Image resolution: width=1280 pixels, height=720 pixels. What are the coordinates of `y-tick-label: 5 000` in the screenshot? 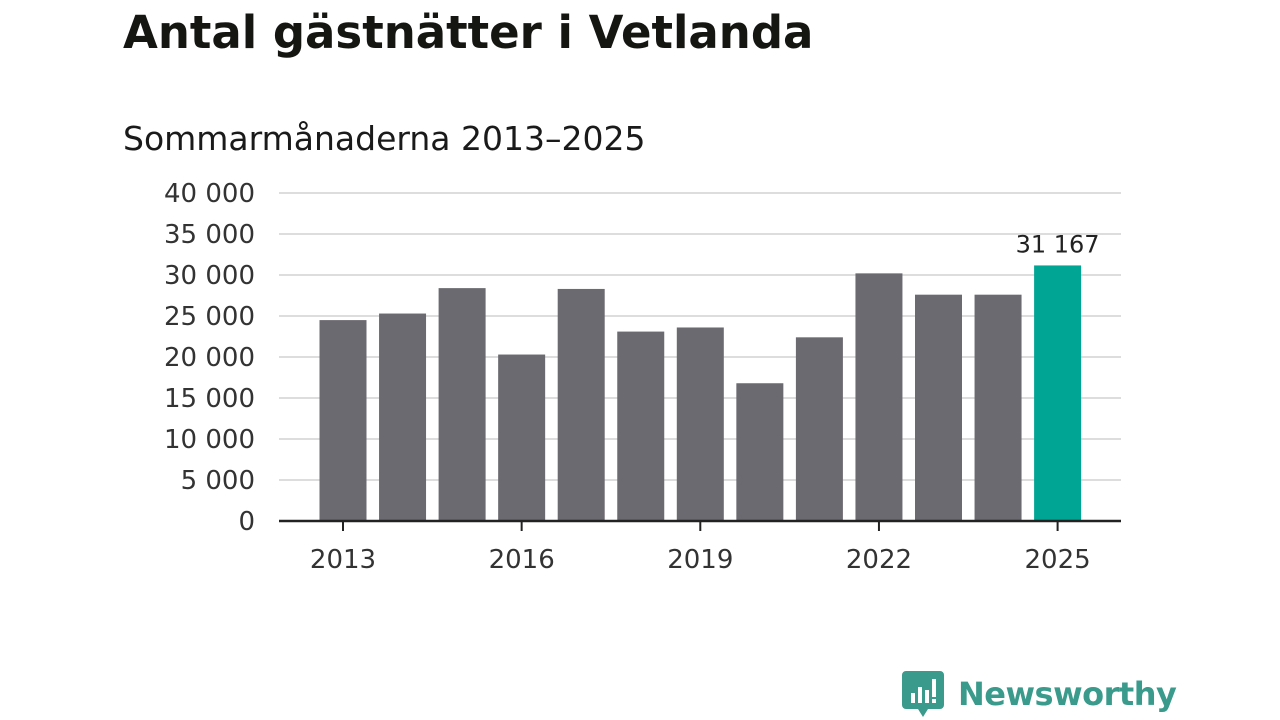 It's located at (218, 481).